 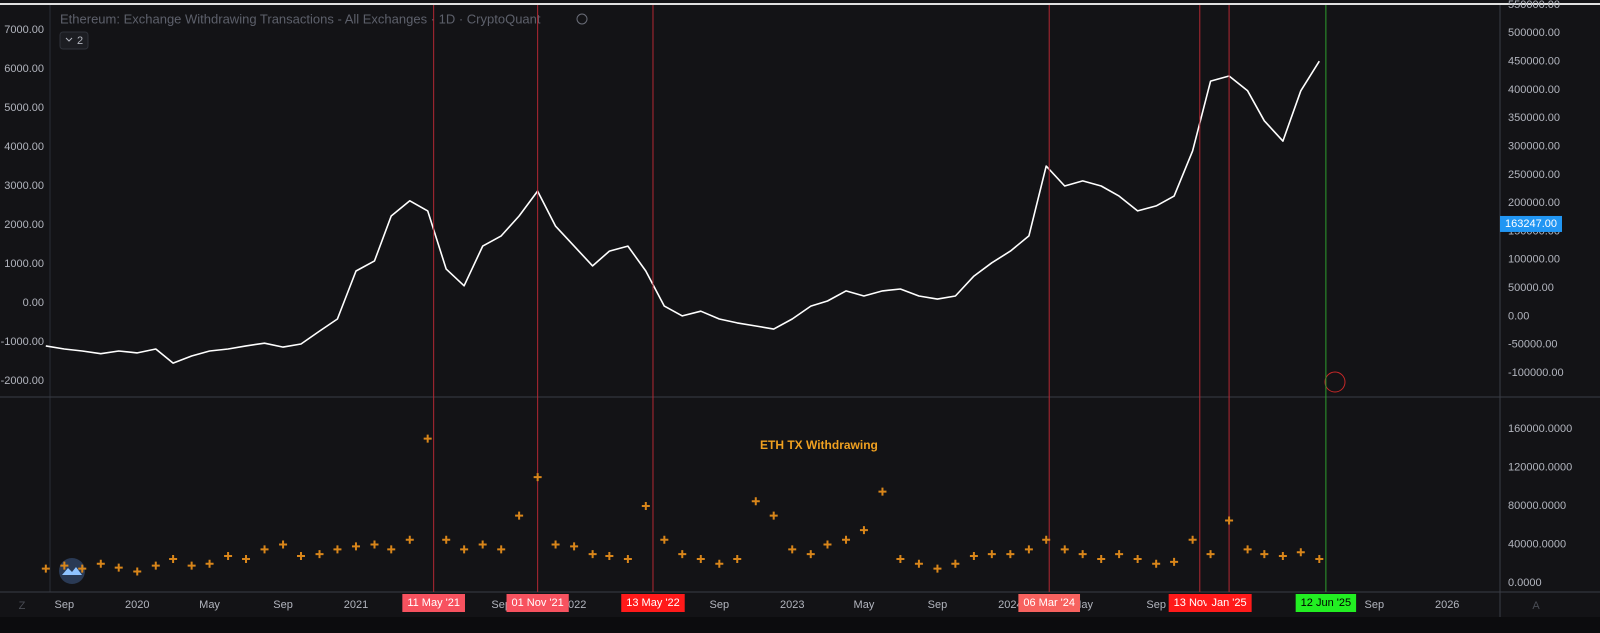 What do you see at coordinates (582, 19) in the screenshot?
I see `visibility-icon` at bounding box center [582, 19].